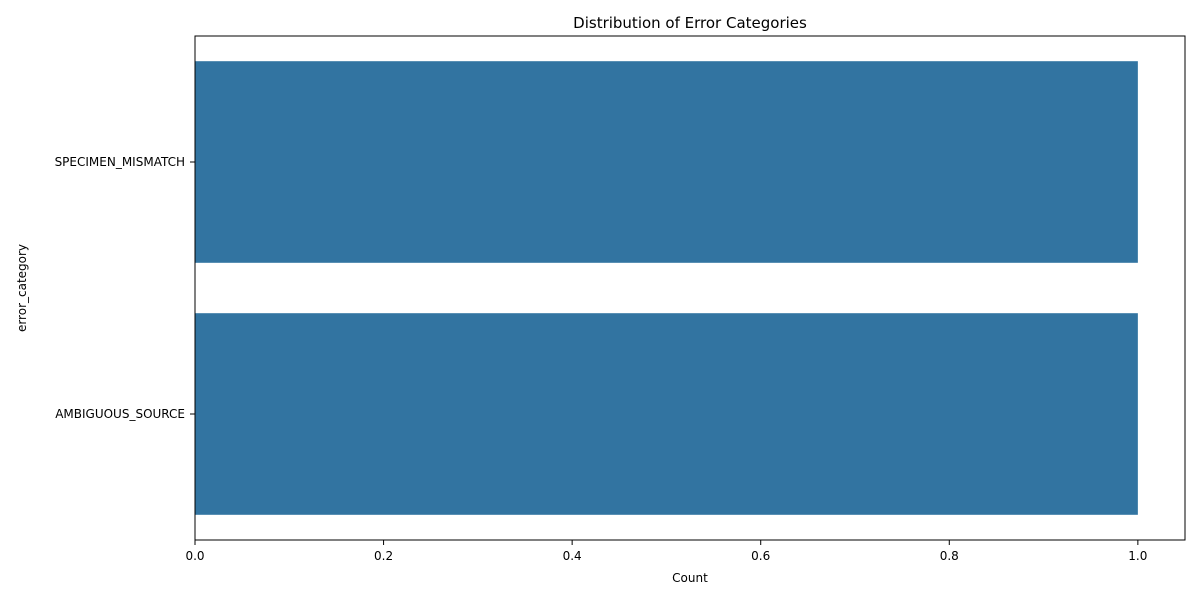 The width and height of the screenshot is (1200, 600). What do you see at coordinates (1137, 556) in the screenshot?
I see `x-tick-label: 1.0` at bounding box center [1137, 556].